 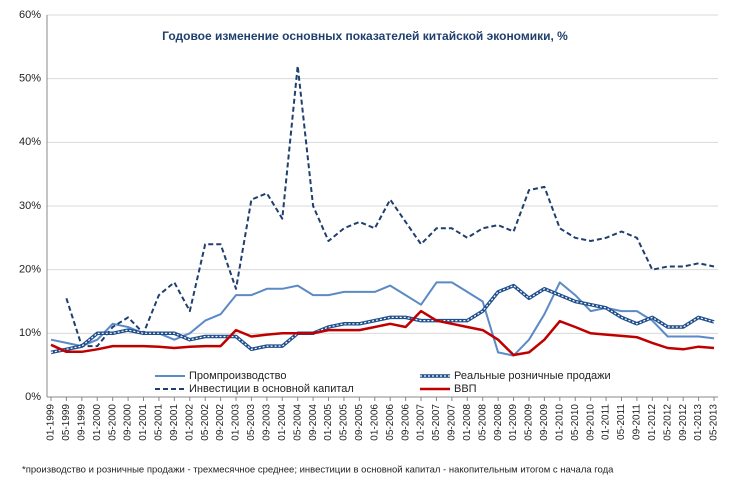 I want to click on x-tick-label: 09-2008, so click(x=498, y=422).